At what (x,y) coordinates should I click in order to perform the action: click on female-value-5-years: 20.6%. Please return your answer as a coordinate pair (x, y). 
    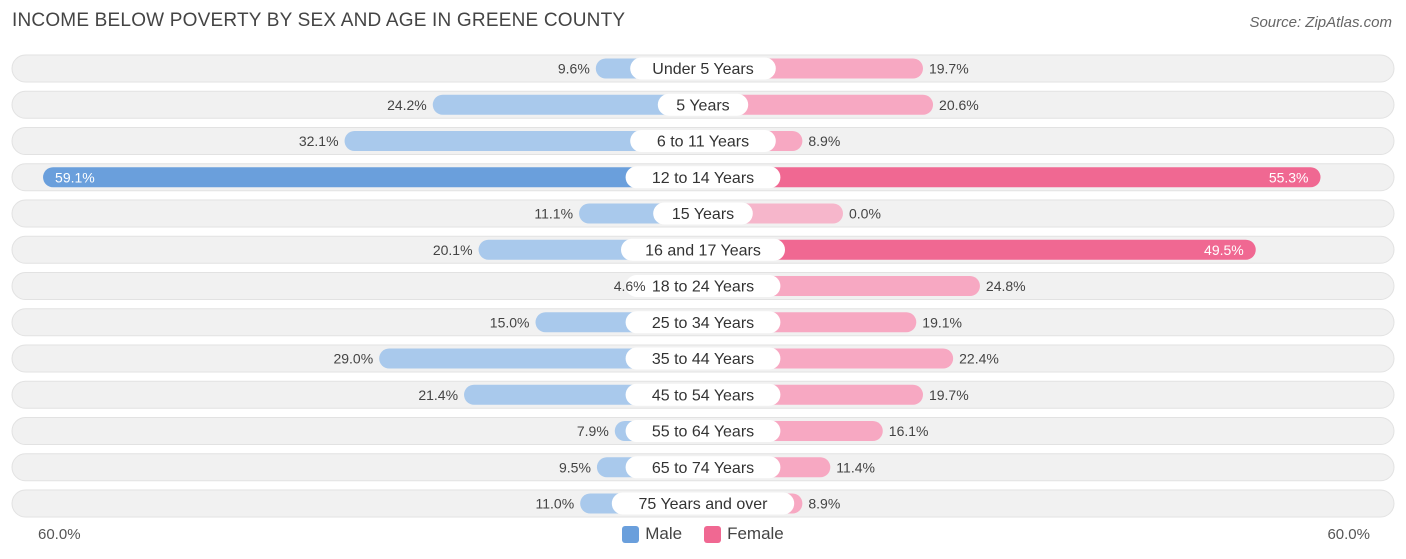
    Looking at the image, I should click on (959, 105).